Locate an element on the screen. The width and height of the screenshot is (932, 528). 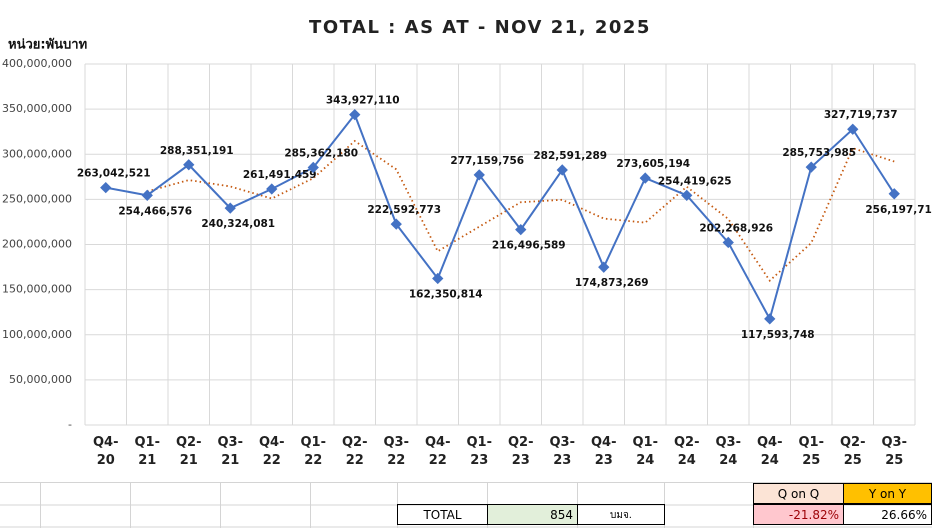
total-value: 854 is located at coordinates (532, 514).